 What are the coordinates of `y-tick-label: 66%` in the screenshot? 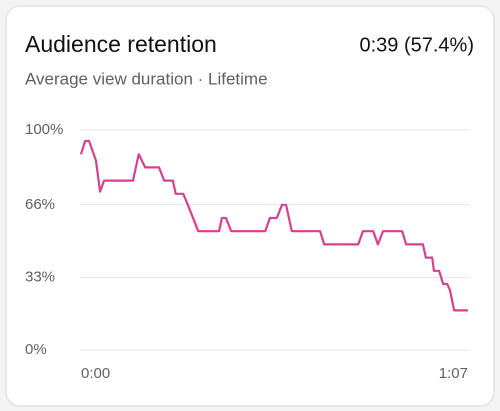 It's located at (40, 204).